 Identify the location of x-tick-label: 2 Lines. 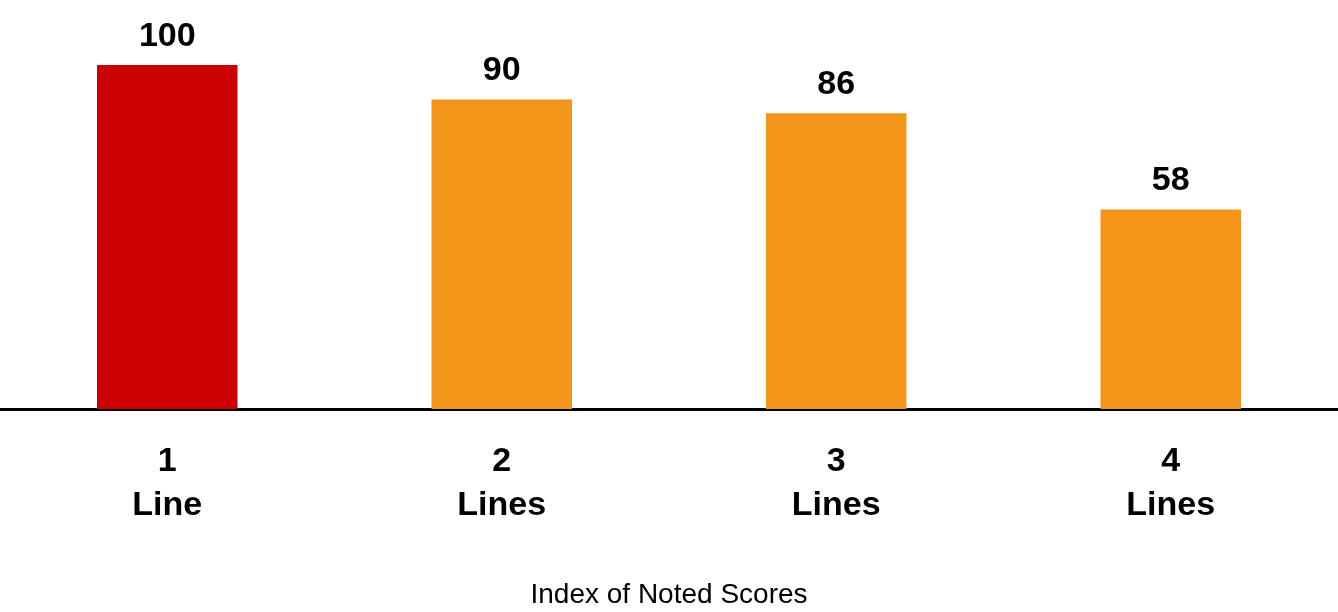
(502, 481).